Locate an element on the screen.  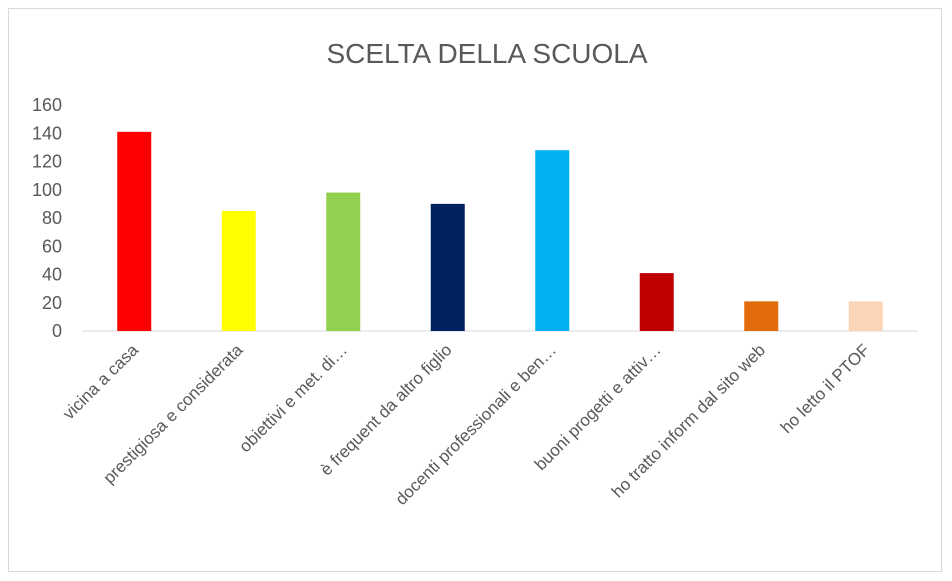
y-tick-label: 120 is located at coordinates (47, 162).